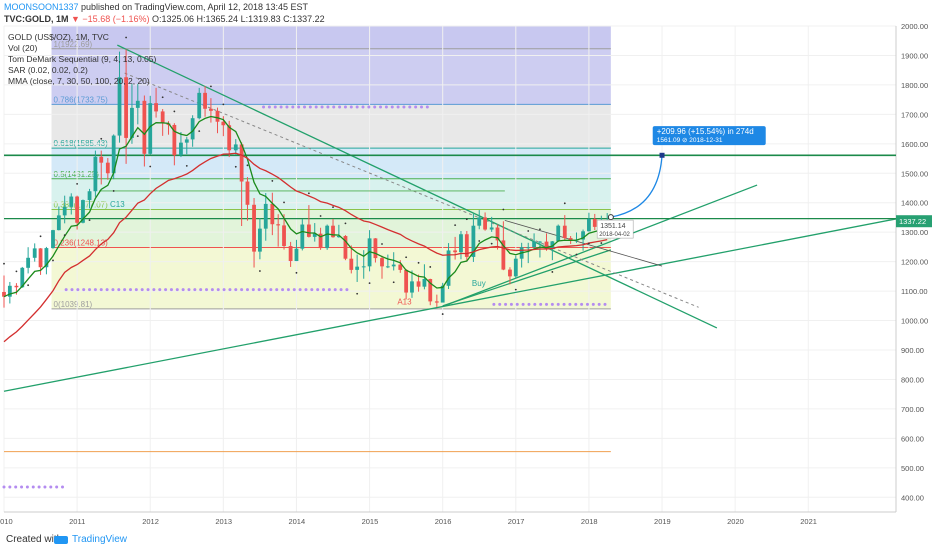 The width and height of the screenshot is (932, 550). Describe the element at coordinates (82, 59) in the screenshot. I see `legend-item-td-sequential: Tom DeMark Sequential (9, 4, 13, 0.05)` at that location.